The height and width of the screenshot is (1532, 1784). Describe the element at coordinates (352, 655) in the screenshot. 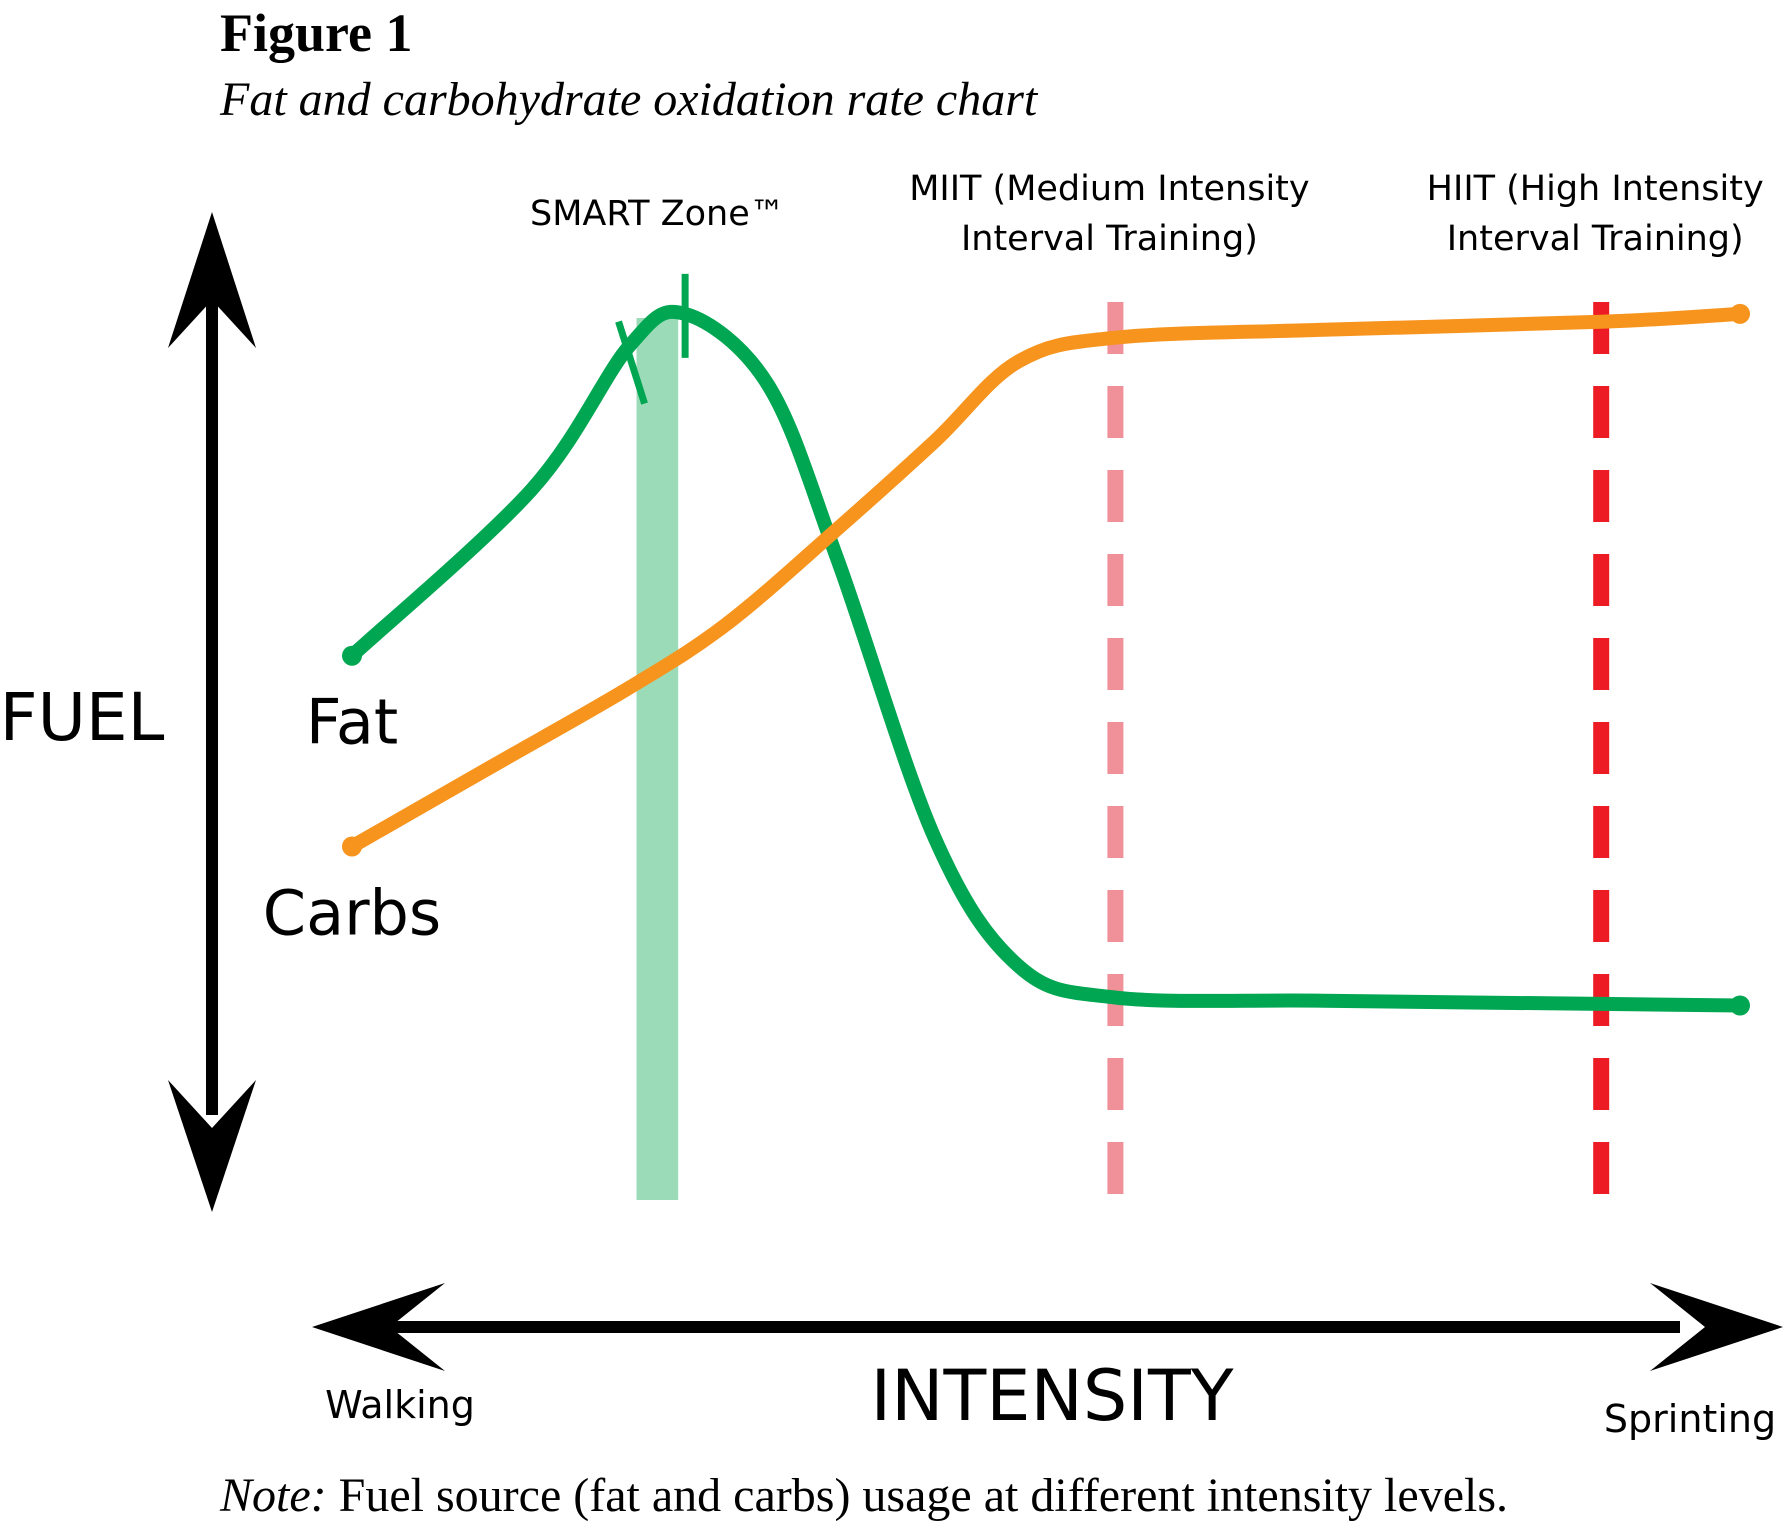

I see `series-start-point-fat` at that location.